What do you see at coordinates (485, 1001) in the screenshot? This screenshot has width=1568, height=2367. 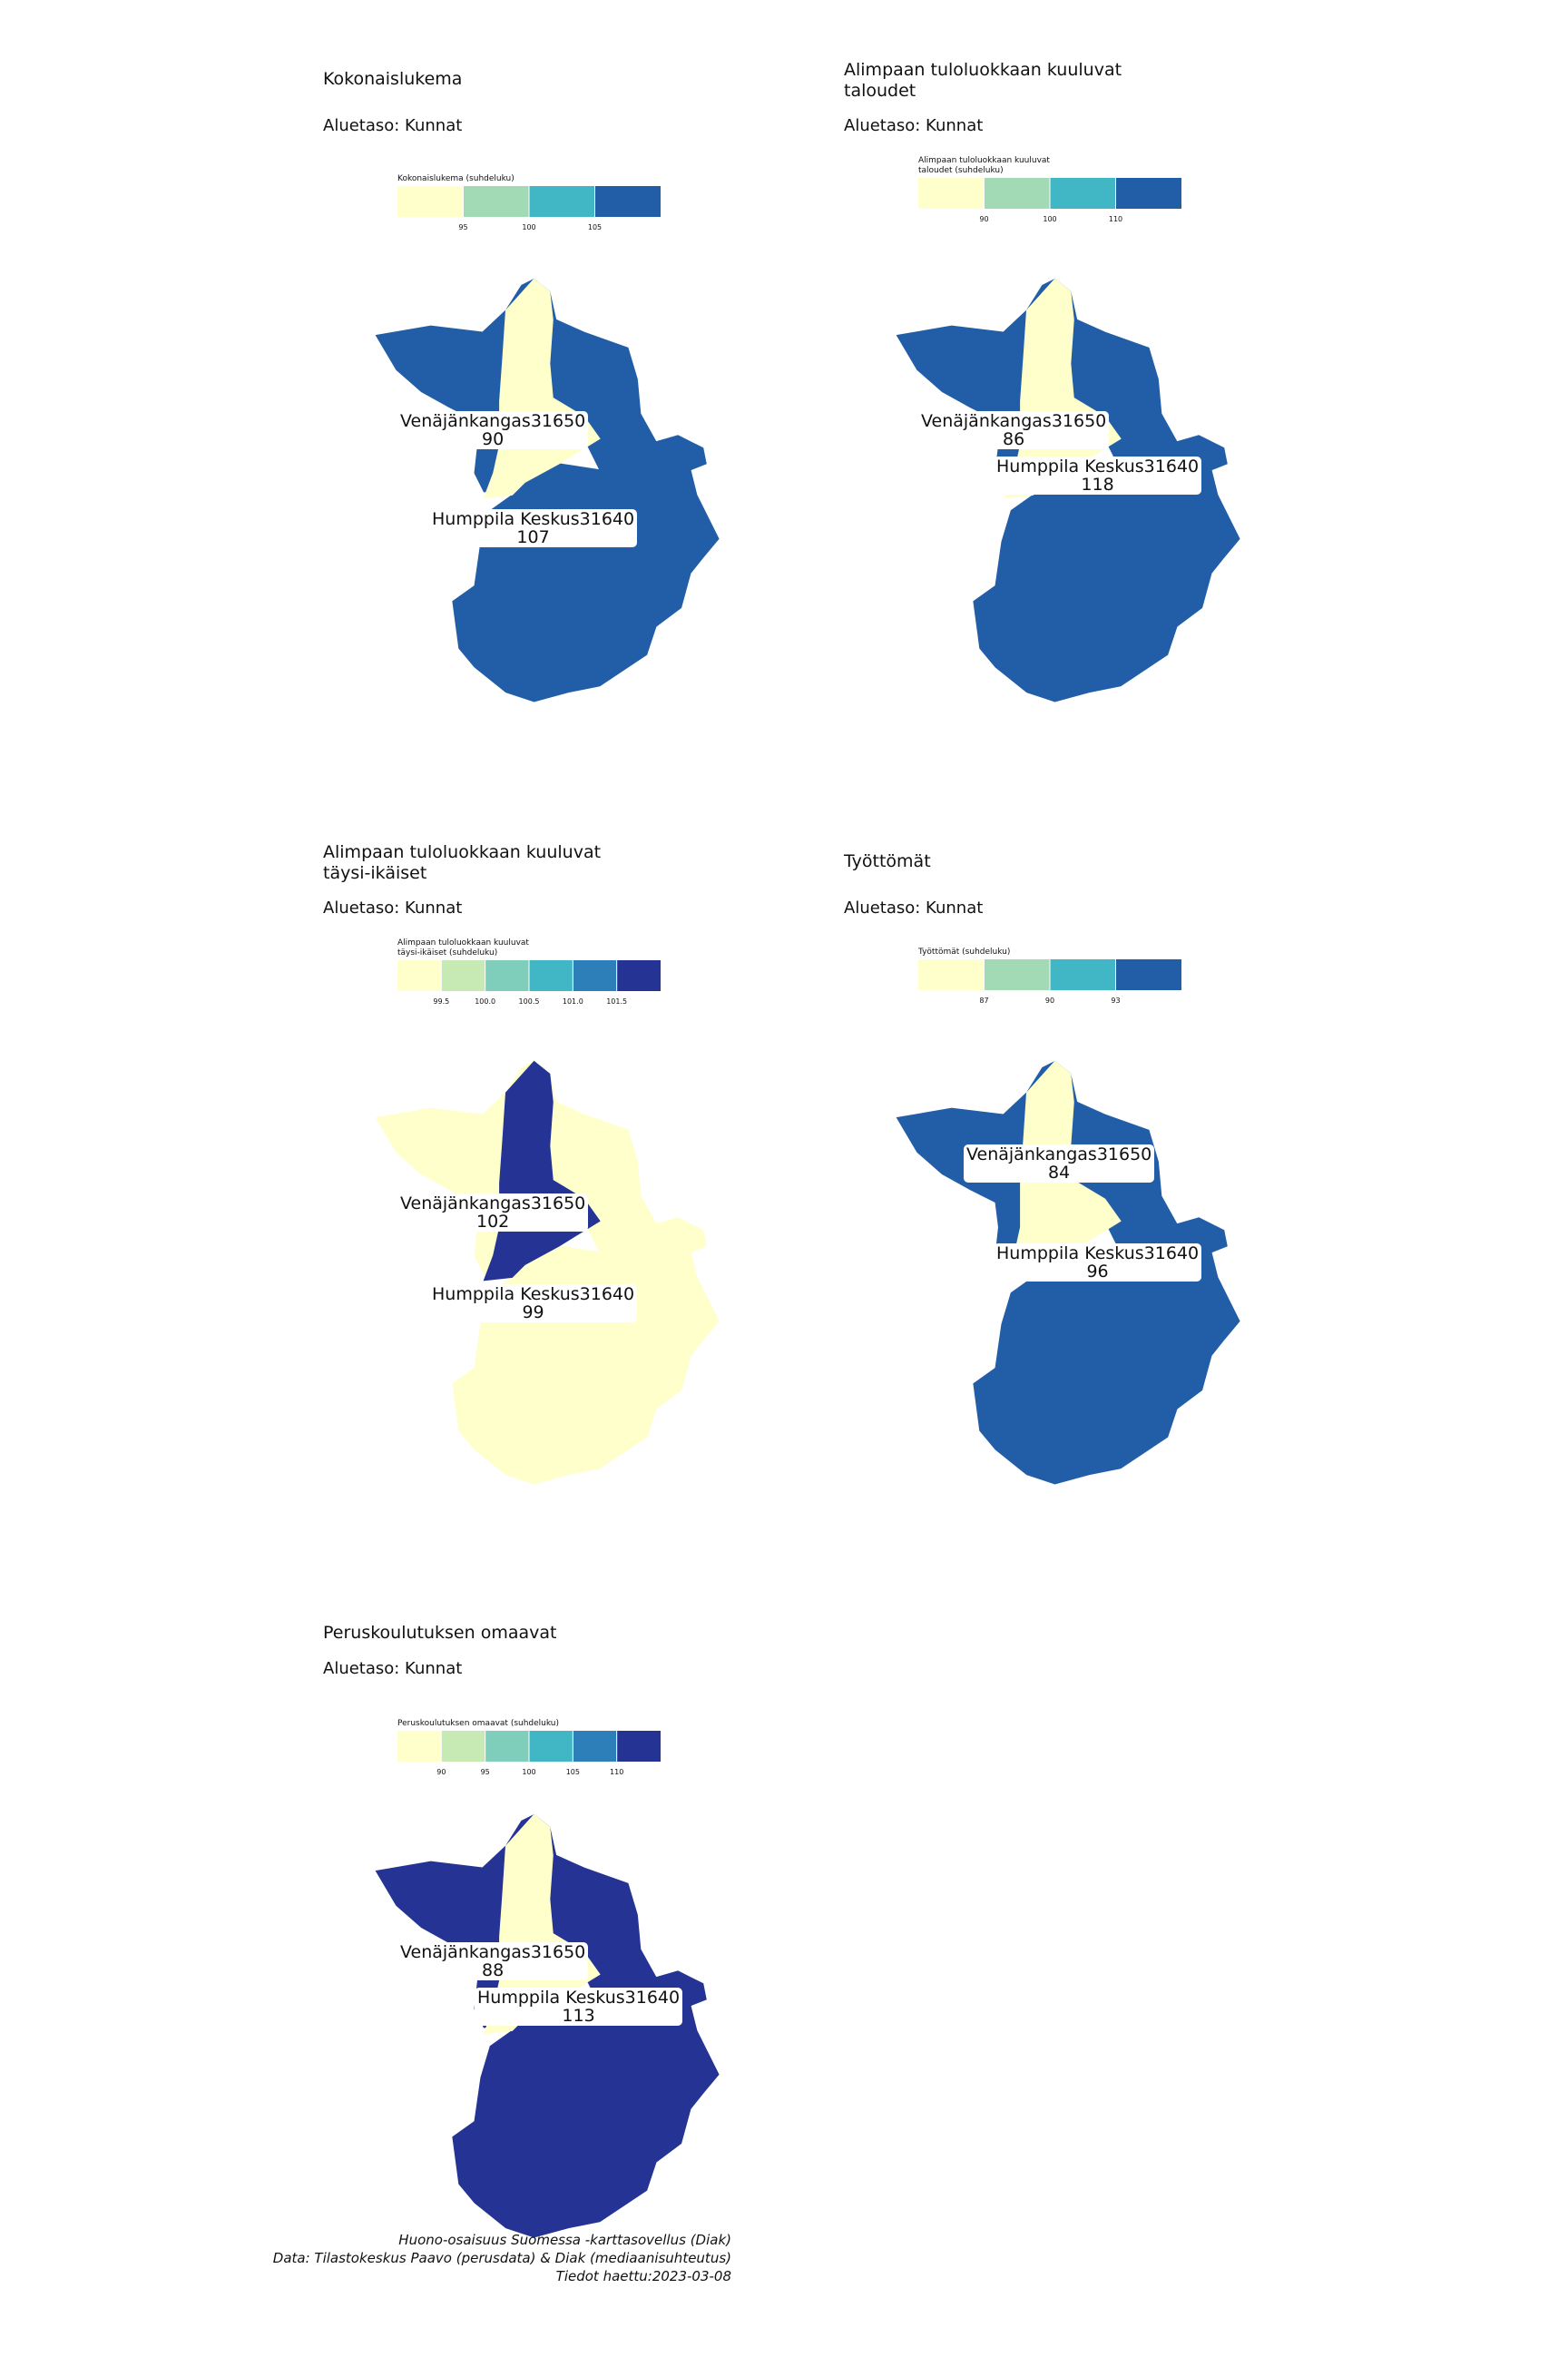 I see `legend-tick-label: 100.0` at bounding box center [485, 1001].